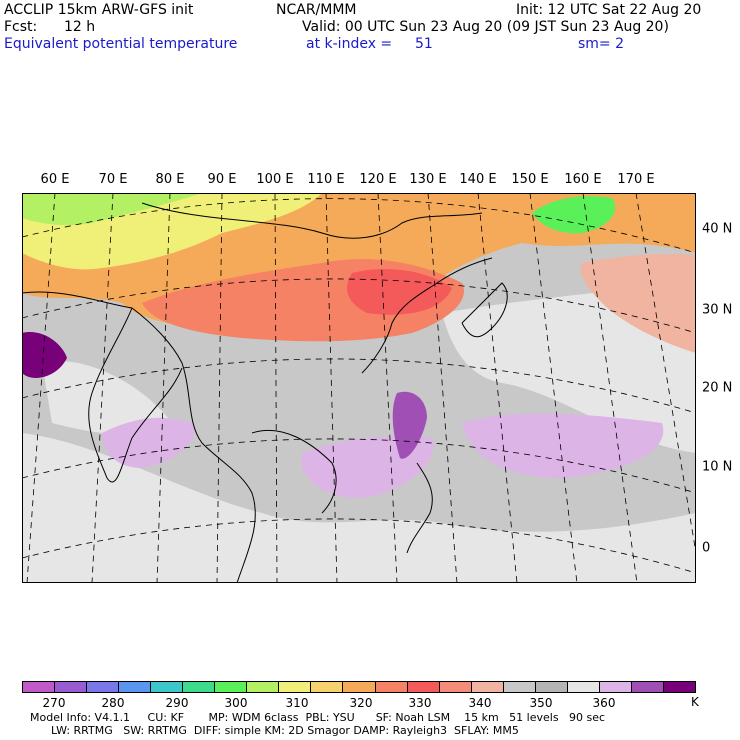 This screenshot has width=740, height=740. I want to click on colorbar-tick-label: 310, so click(297, 703).